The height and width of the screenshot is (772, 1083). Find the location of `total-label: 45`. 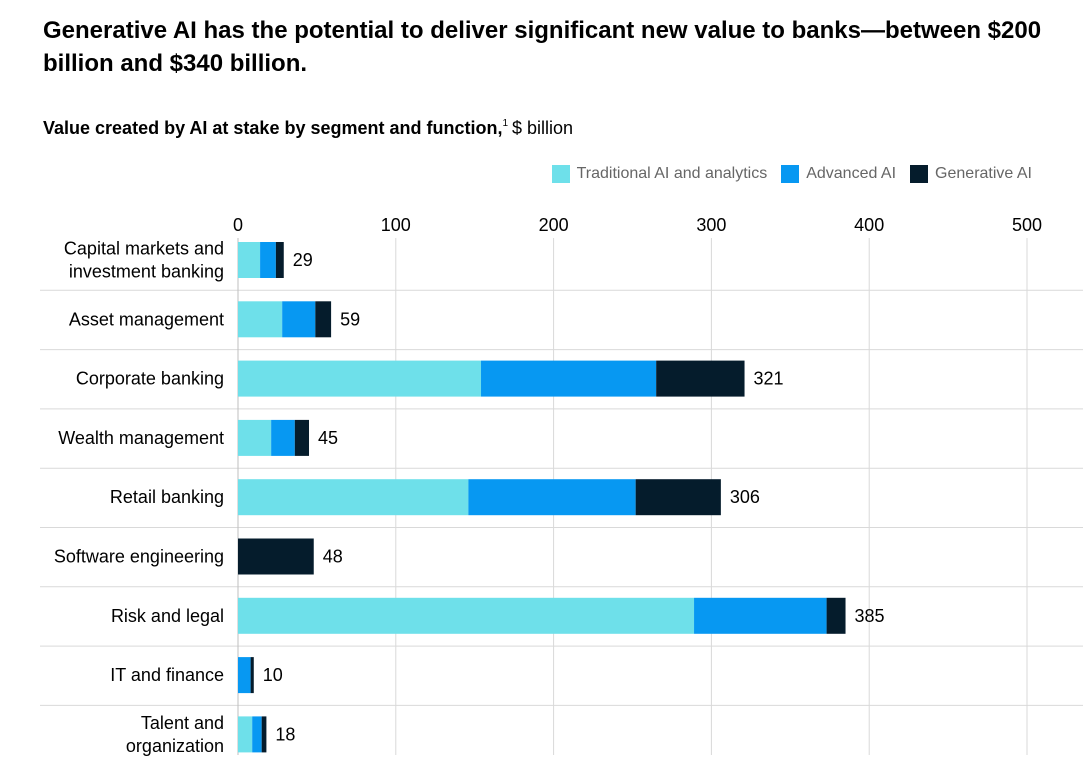

total-label: 45 is located at coordinates (328, 438).